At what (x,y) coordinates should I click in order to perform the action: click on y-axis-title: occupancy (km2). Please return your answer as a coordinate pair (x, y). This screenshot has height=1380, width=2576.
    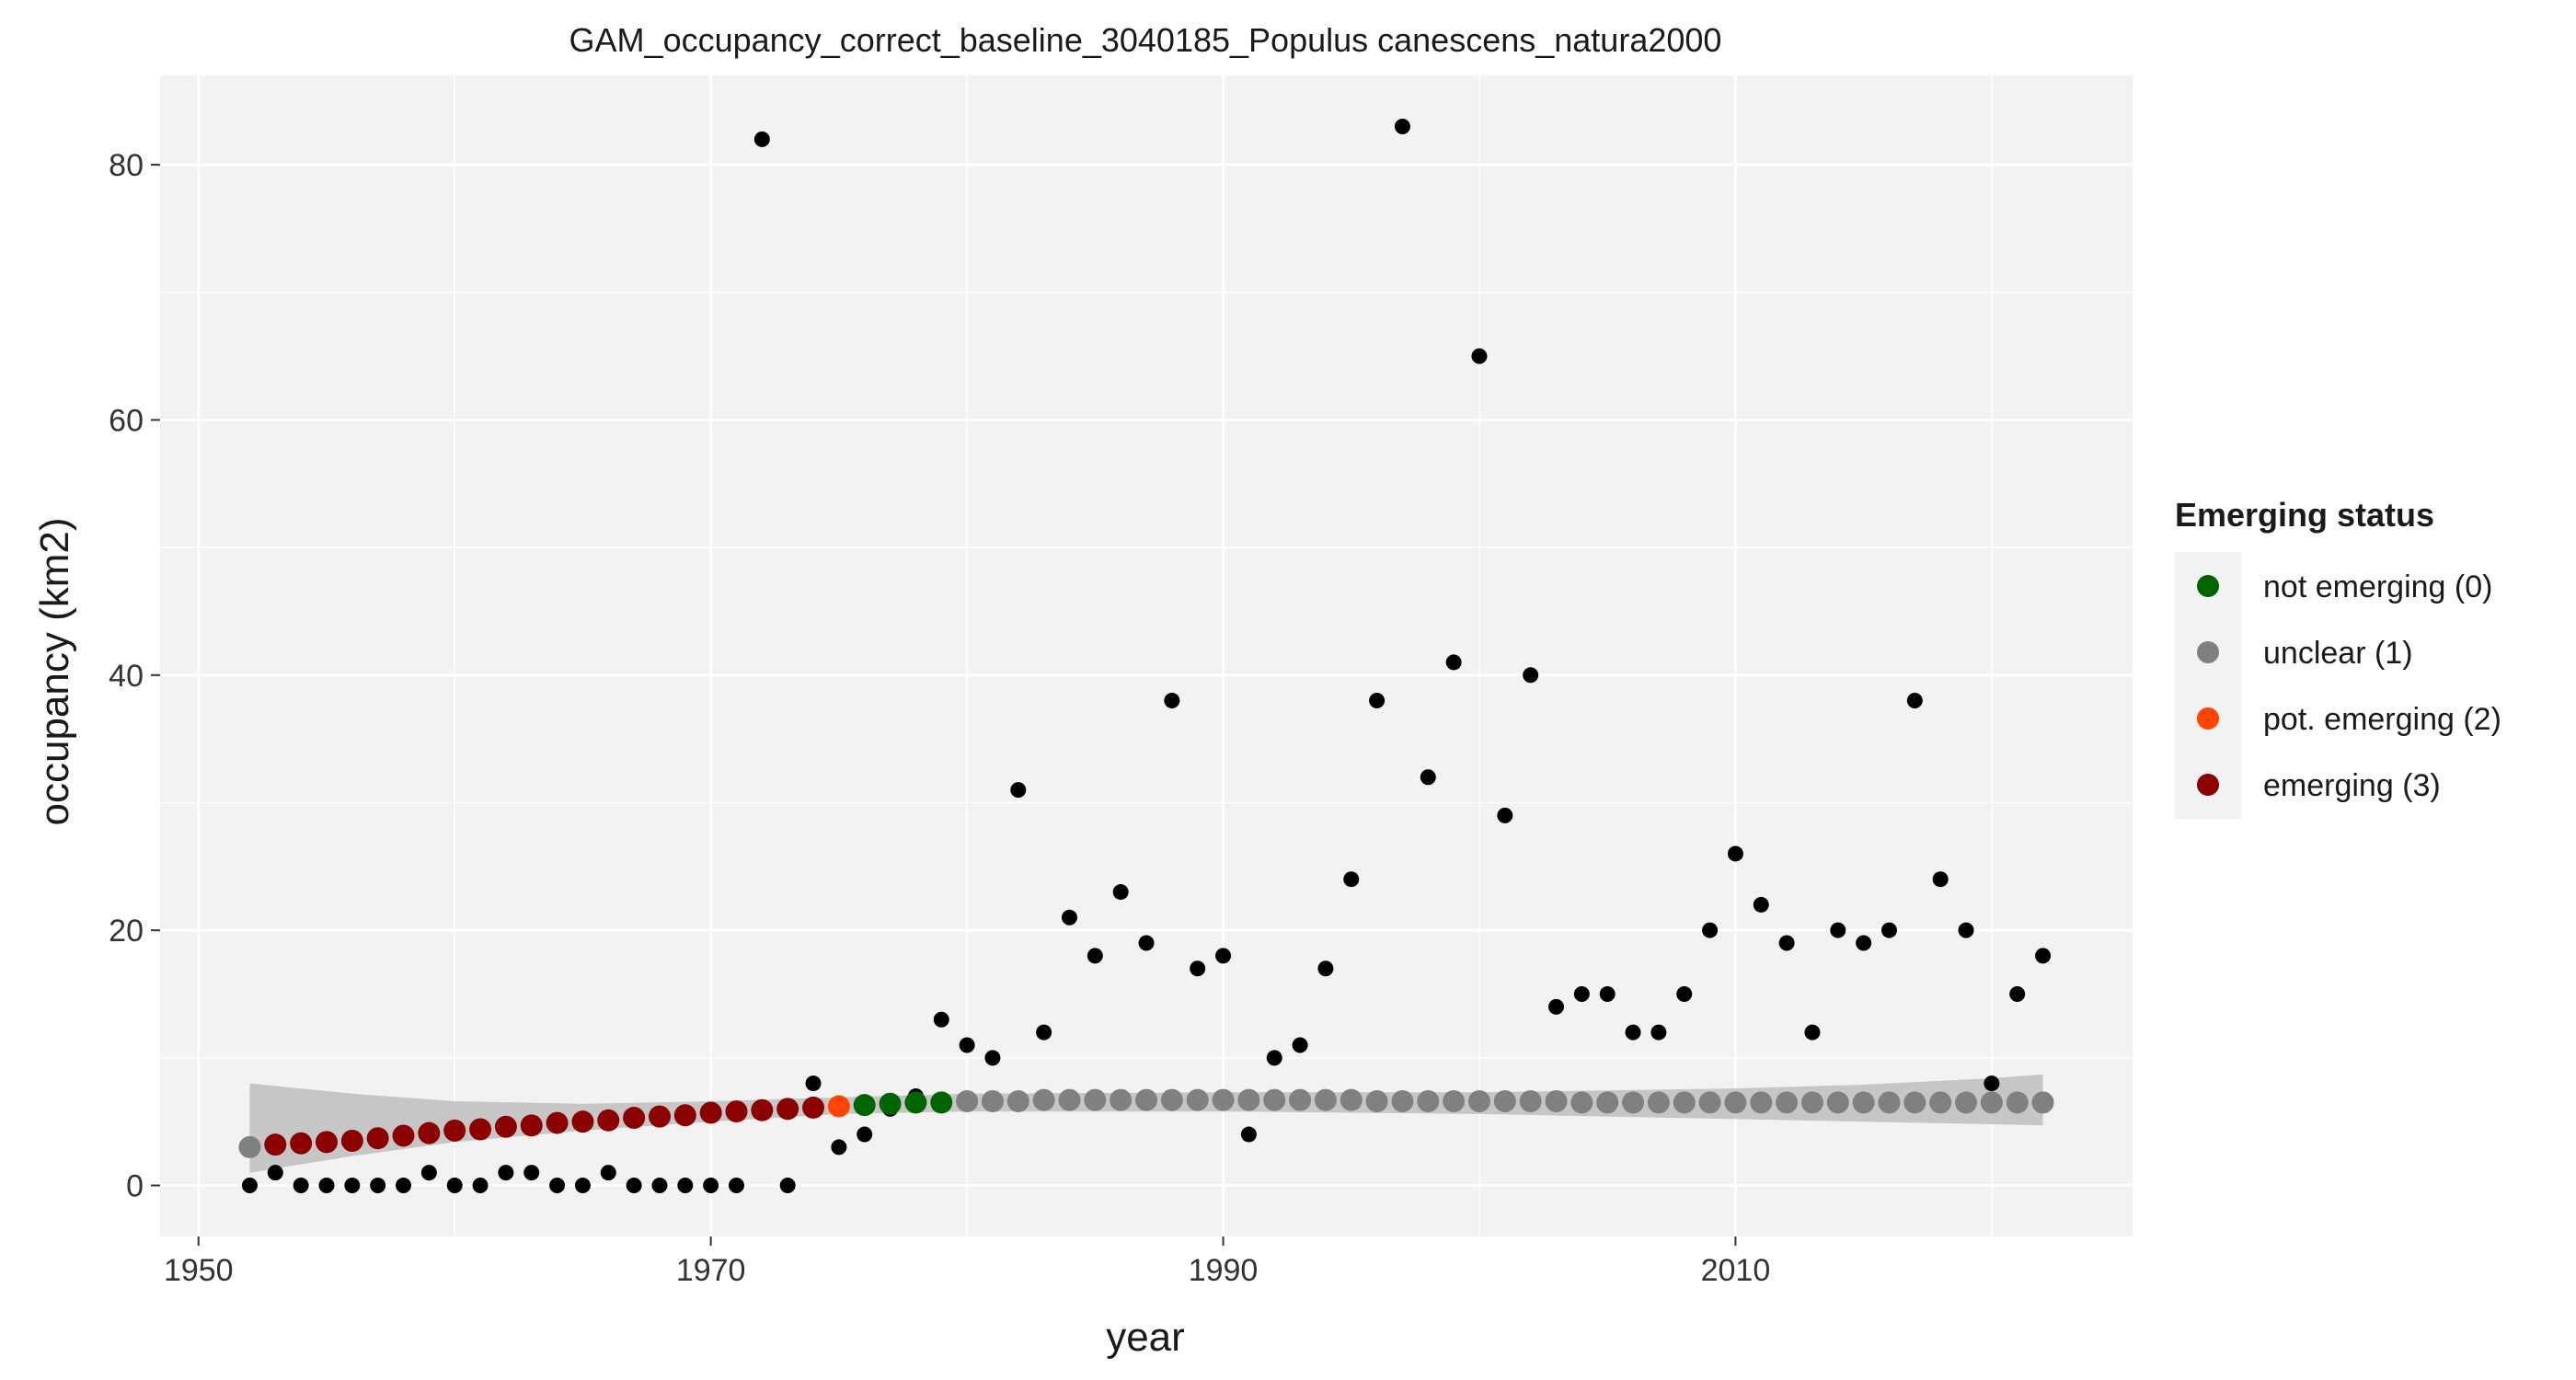
    Looking at the image, I should click on (54, 671).